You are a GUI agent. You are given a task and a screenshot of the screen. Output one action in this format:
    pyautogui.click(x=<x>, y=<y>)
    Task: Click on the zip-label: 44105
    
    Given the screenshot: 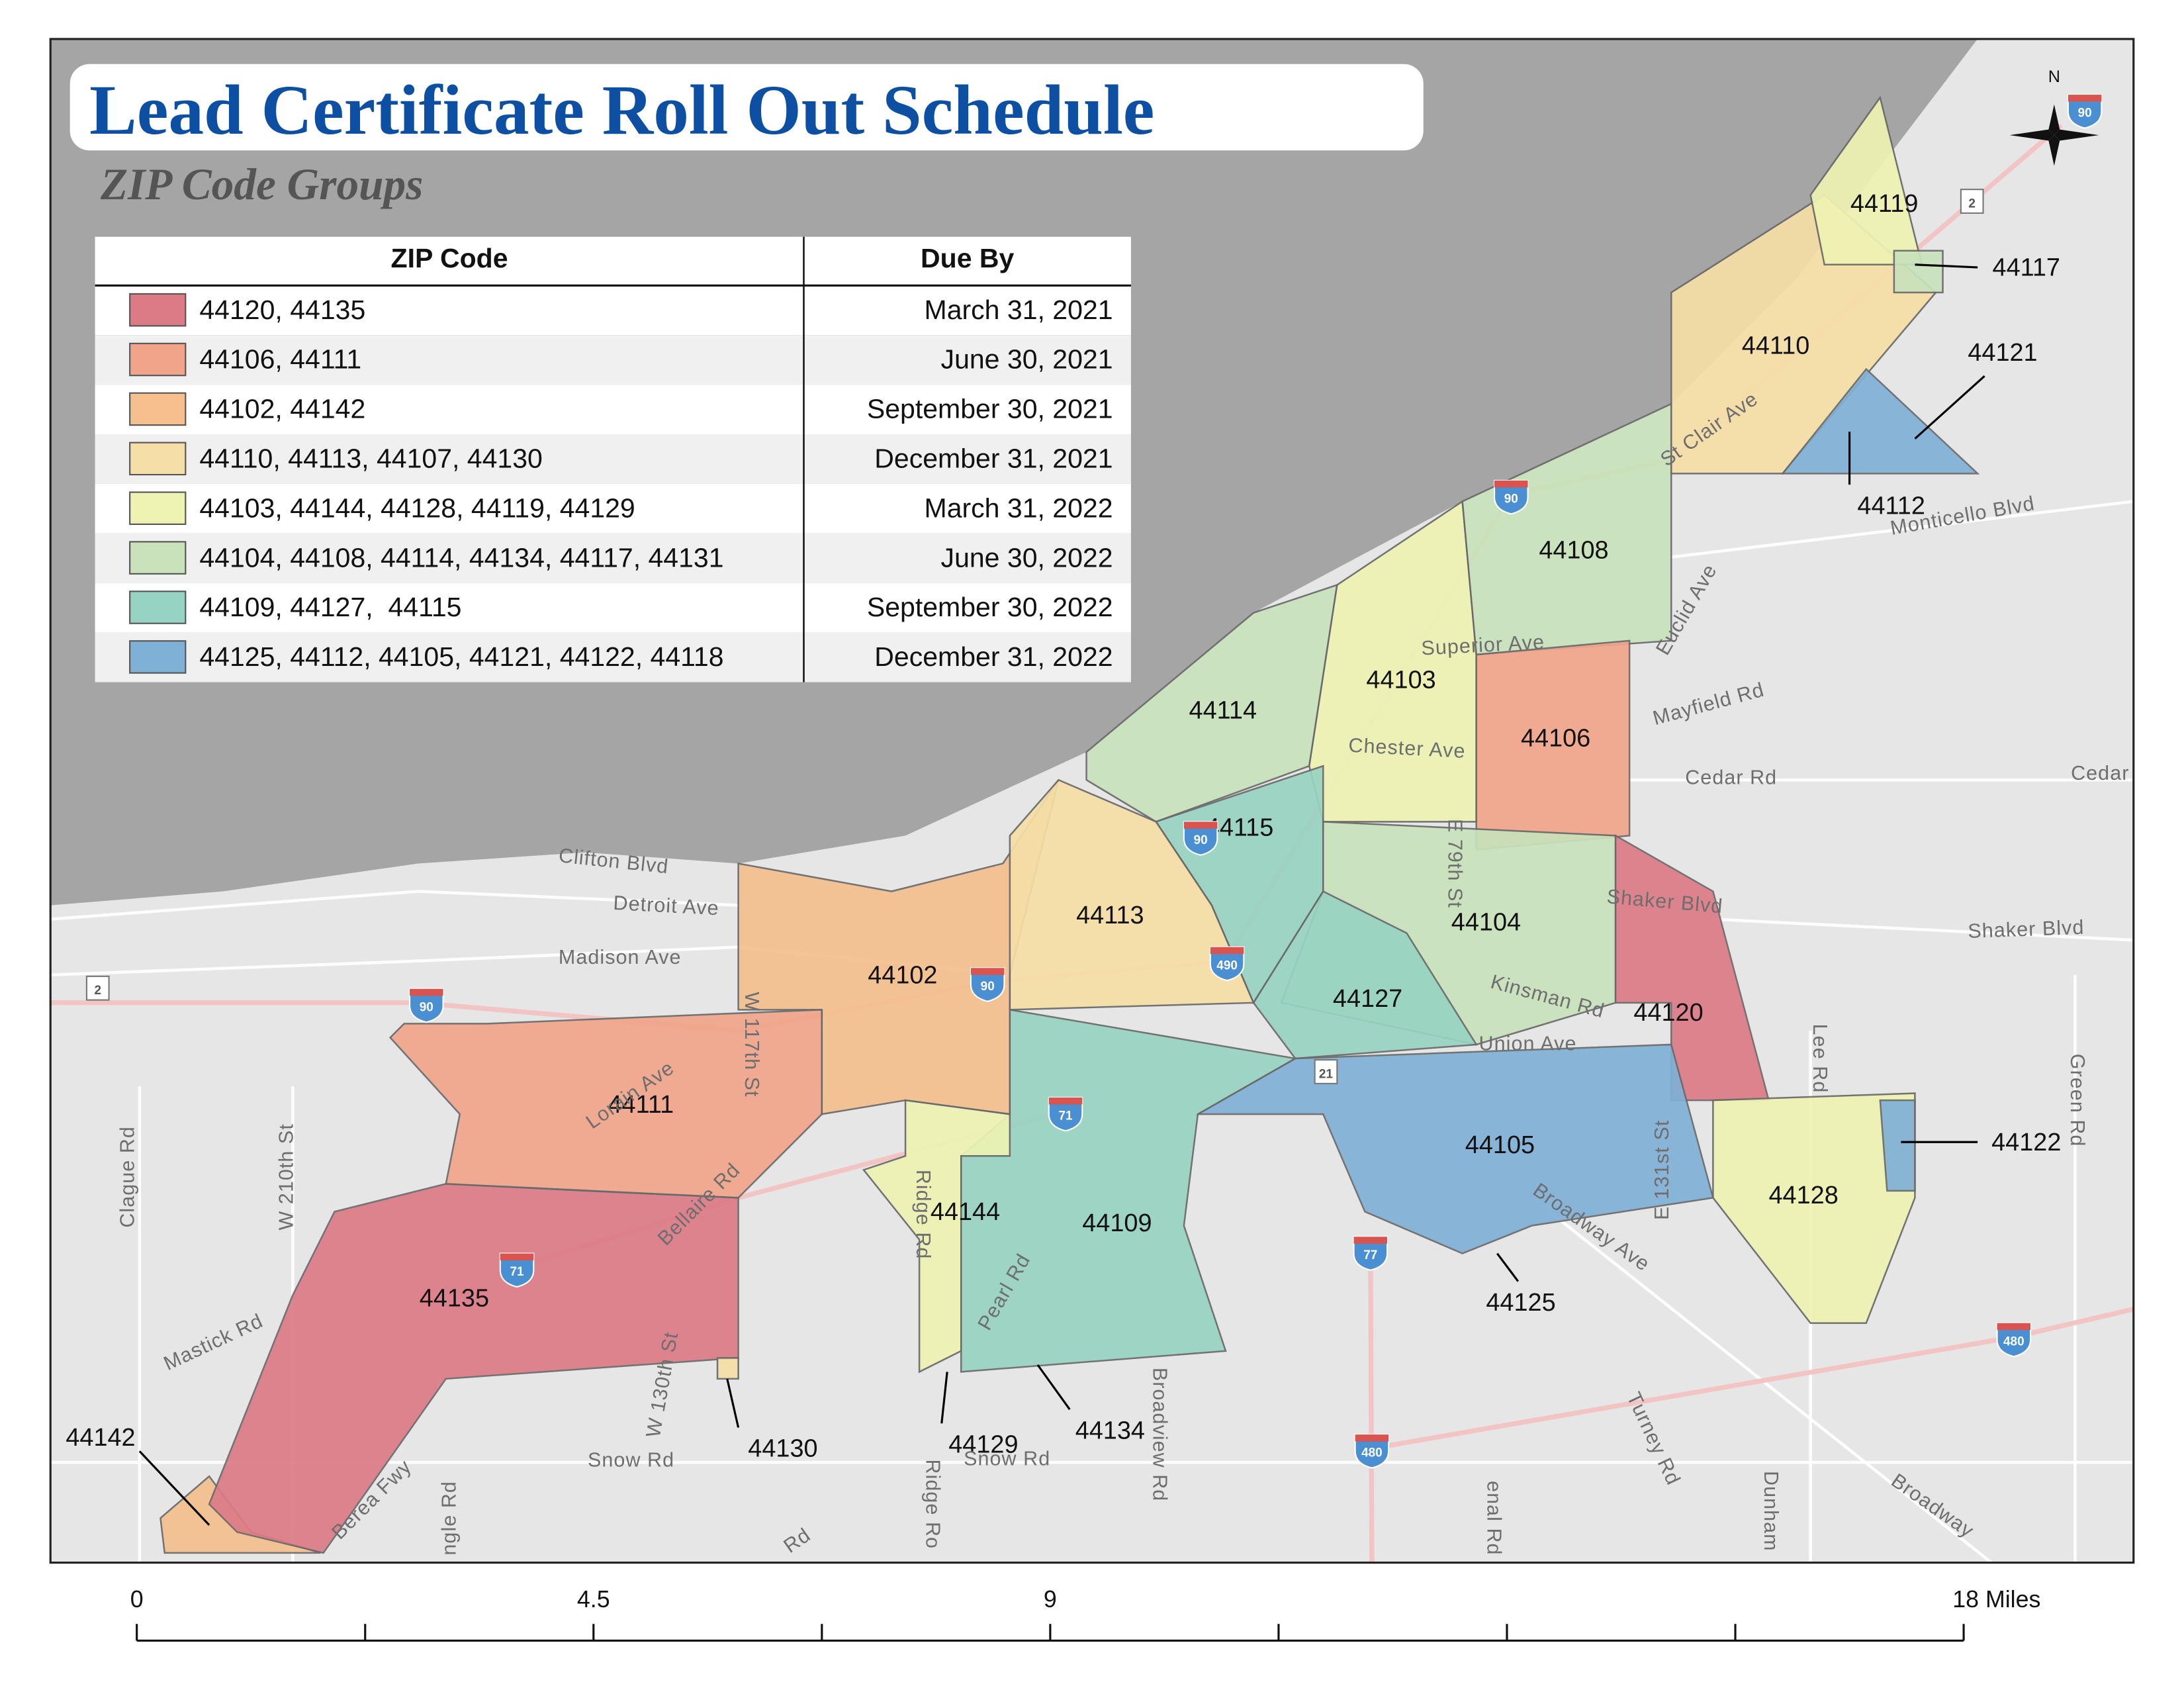 What is the action you would take?
    pyautogui.click(x=1500, y=1145)
    